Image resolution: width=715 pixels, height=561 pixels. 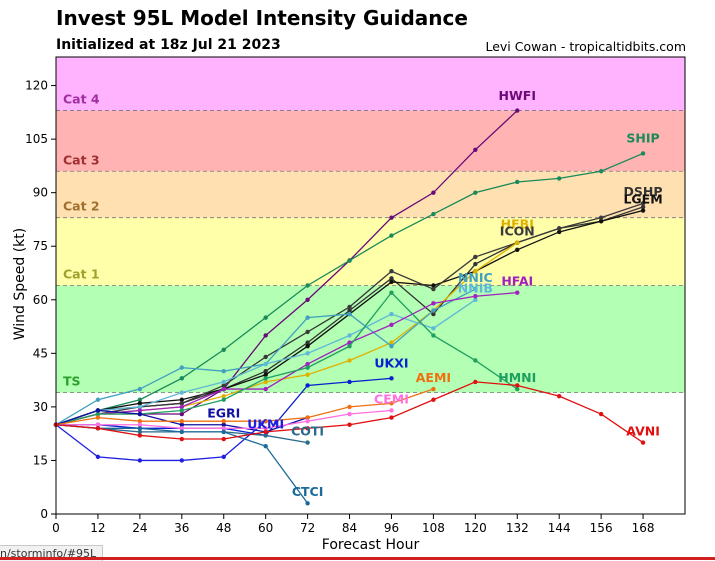 What do you see at coordinates (20, 284) in the screenshot?
I see `y-axis-label: Wind Speed (kt)` at bounding box center [20, 284].